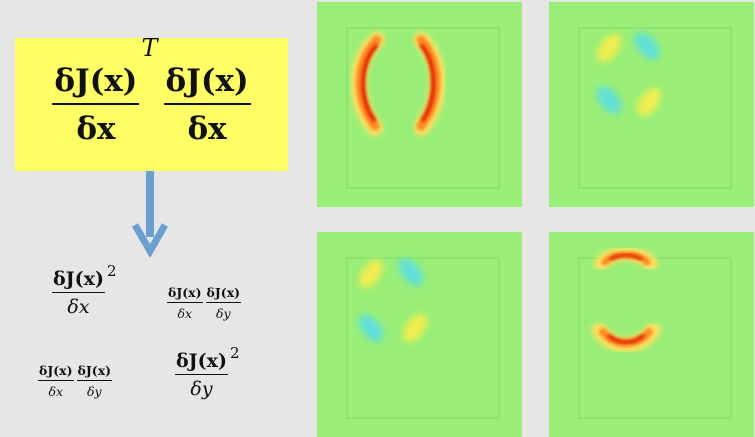 The width and height of the screenshot is (755, 437). What do you see at coordinates (56, 370) in the screenshot?
I see `yx-first-numerator: δJ(x)` at bounding box center [56, 370].